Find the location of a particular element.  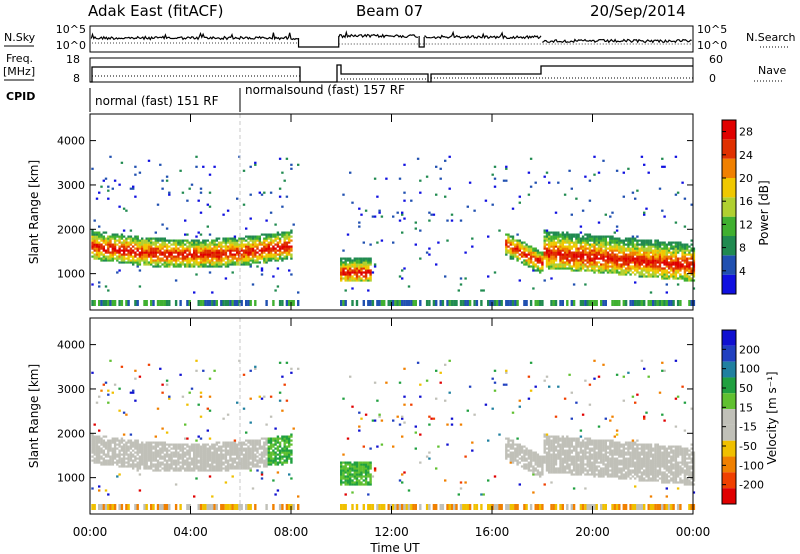

freq-left-tick-top: 18 is located at coordinates (73, 59).